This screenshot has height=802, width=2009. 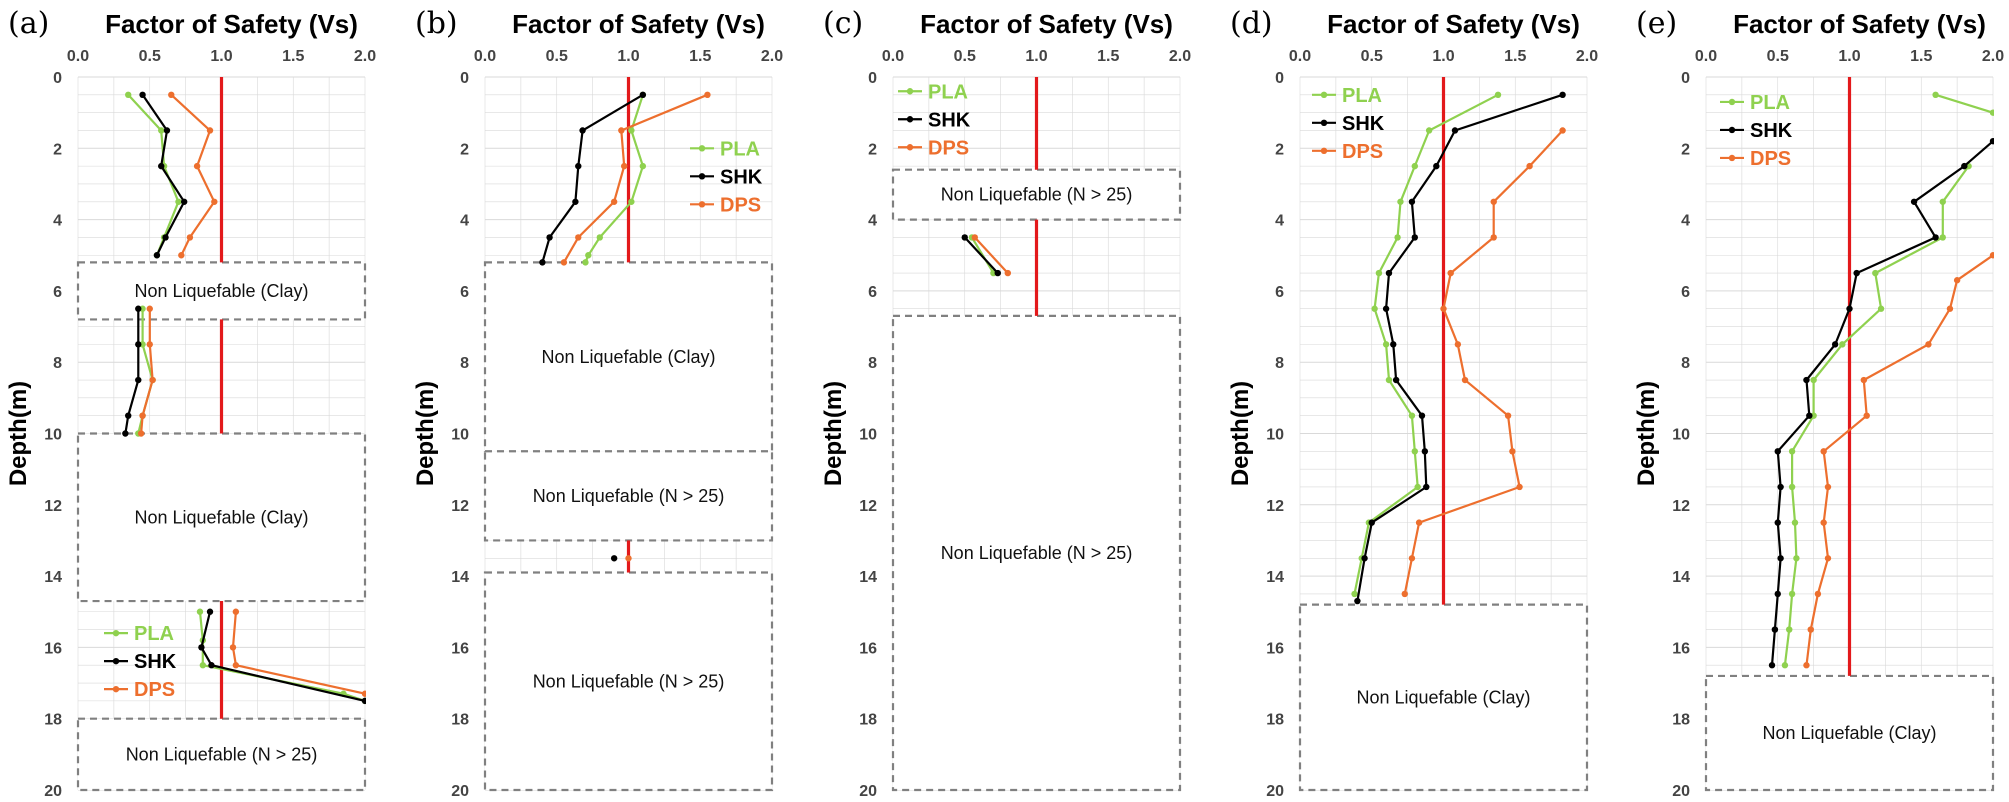 What do you see at coordinates (948, 148) in the screenshot?
I see `legend-label-dps: DPS` at bounding box center [948, 148].